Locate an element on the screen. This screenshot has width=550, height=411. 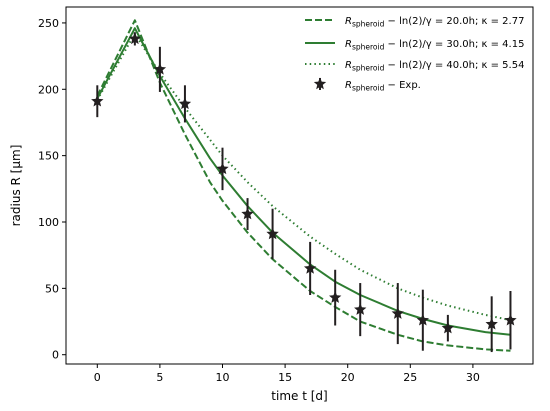
x-tick-label: 30 is located at coordinates (473, 377).